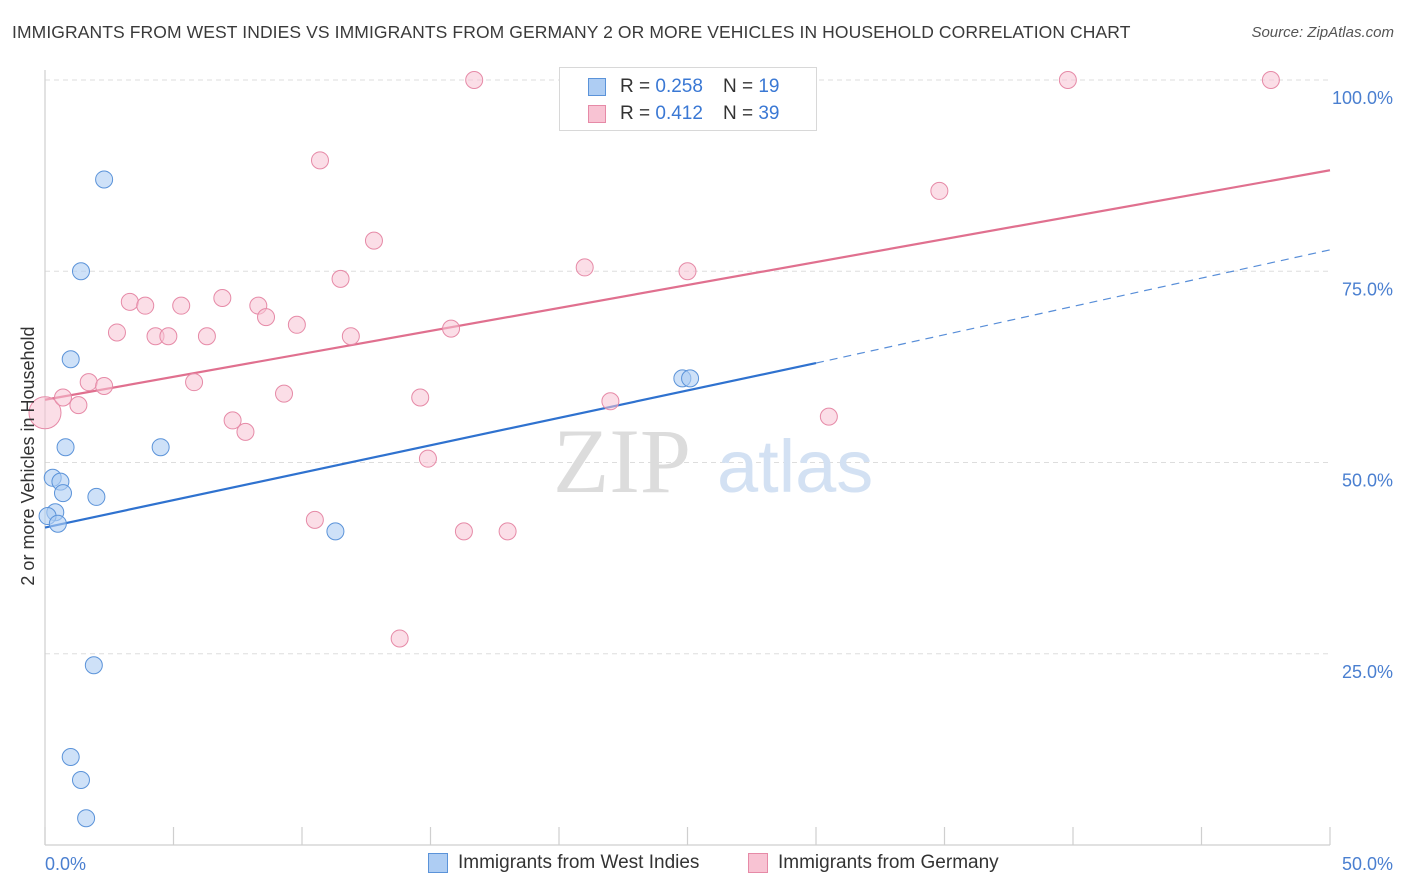 The width and height of the screenshot is (1406, 892). Describe the element at coordinates (769, 113) in the screenshot. I see `legend-n-value: 39` at that location.